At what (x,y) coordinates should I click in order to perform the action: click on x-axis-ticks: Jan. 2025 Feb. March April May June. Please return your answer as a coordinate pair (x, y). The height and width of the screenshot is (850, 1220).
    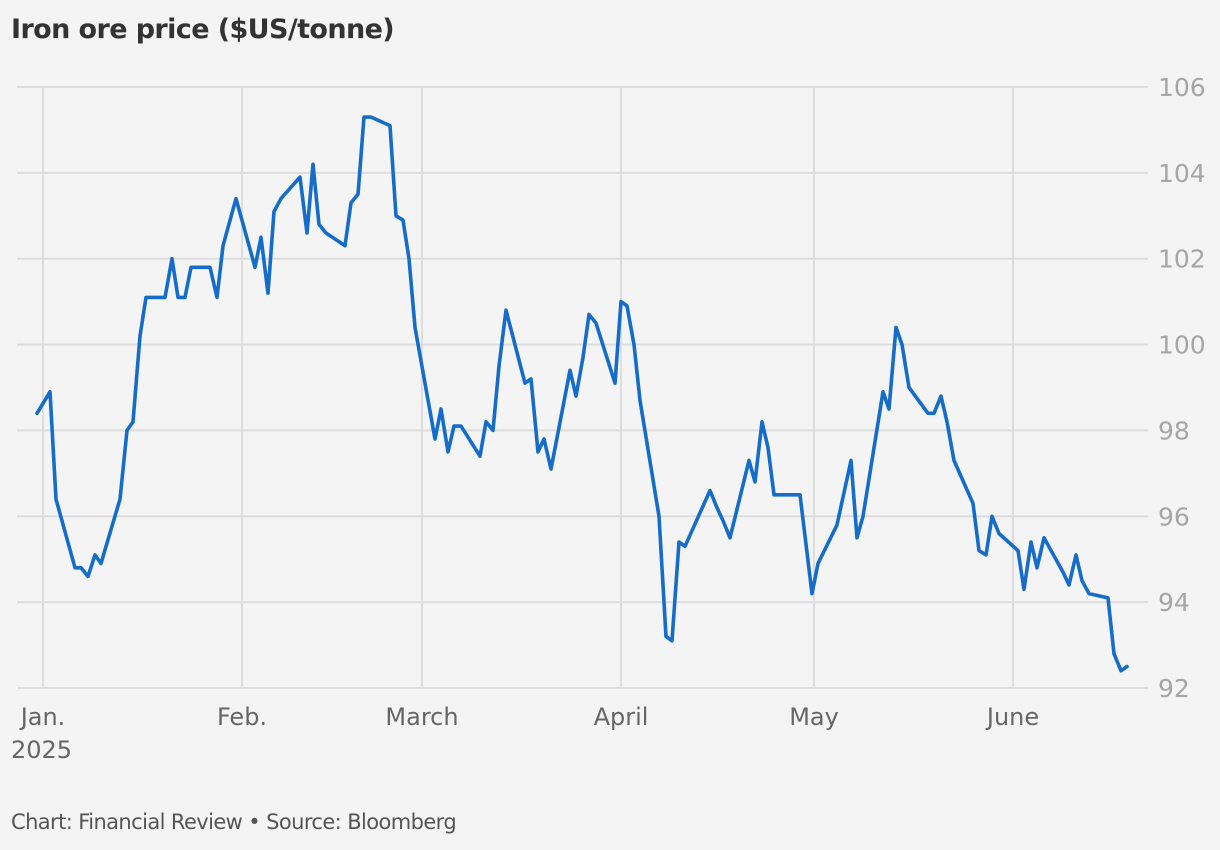
    Looking at the image, I should click on (525, 733).